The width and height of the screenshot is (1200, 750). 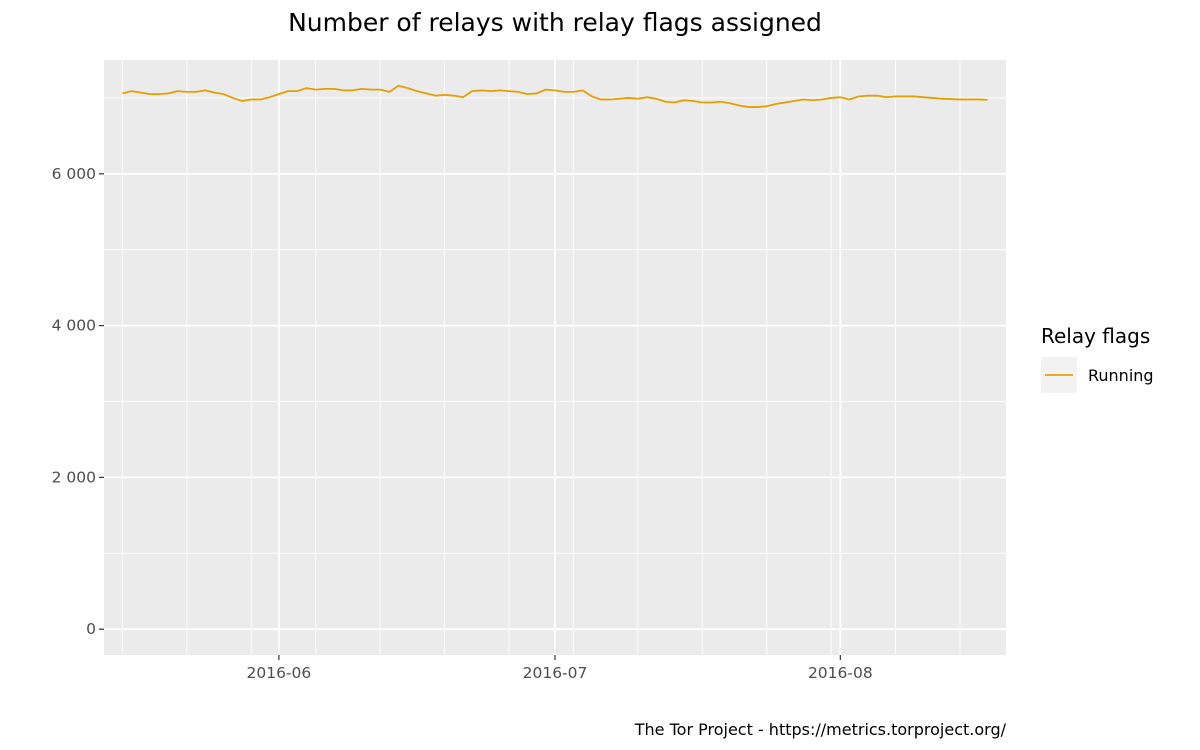 What do you see at coordinates (74, 326) in the screenshot?
I see `y-tick-label: 4 000` at bounding box center [74, 326].